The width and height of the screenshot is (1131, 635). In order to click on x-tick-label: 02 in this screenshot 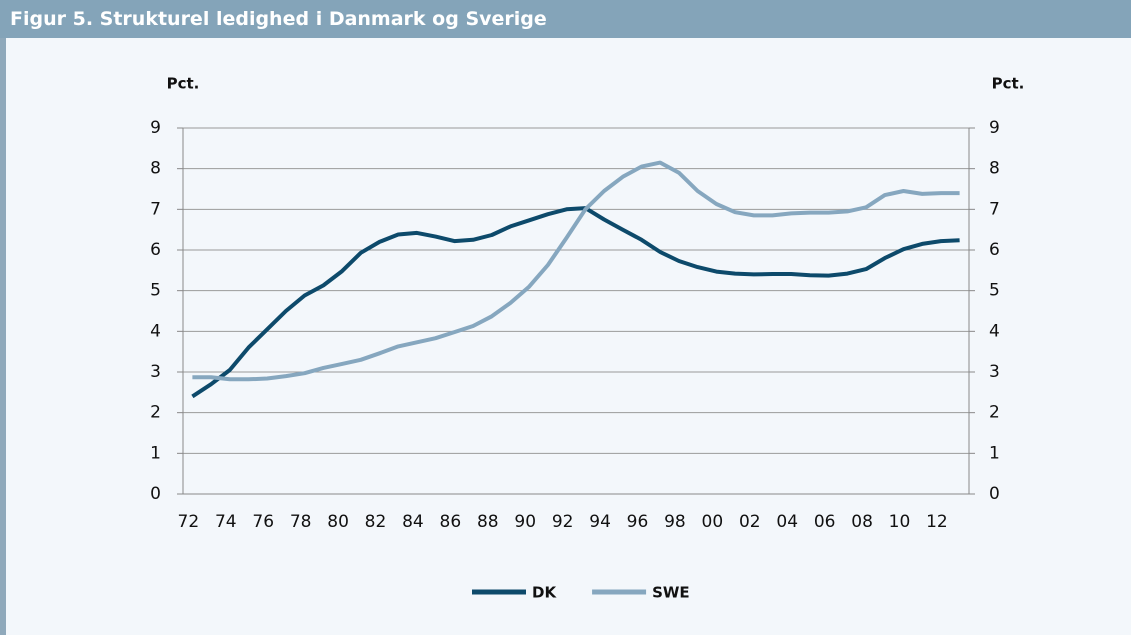, I will do `click(750, 522)`.